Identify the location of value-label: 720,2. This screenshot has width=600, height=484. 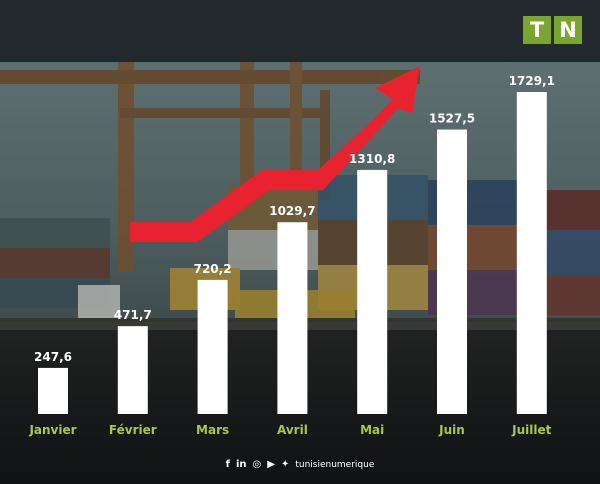
(213, 269).